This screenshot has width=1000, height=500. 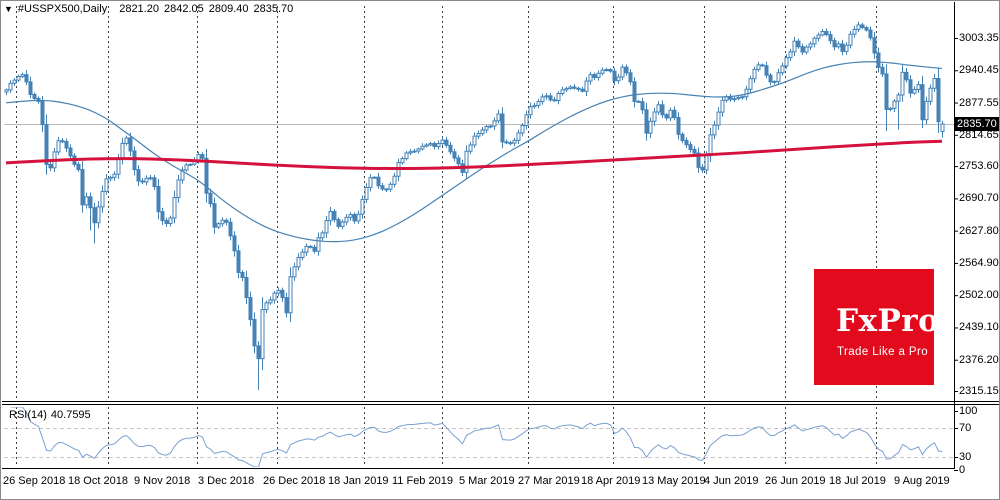 I want to click on rsi-indicator-label: RSI(14) 40.7595, so click(x=52, y=415).